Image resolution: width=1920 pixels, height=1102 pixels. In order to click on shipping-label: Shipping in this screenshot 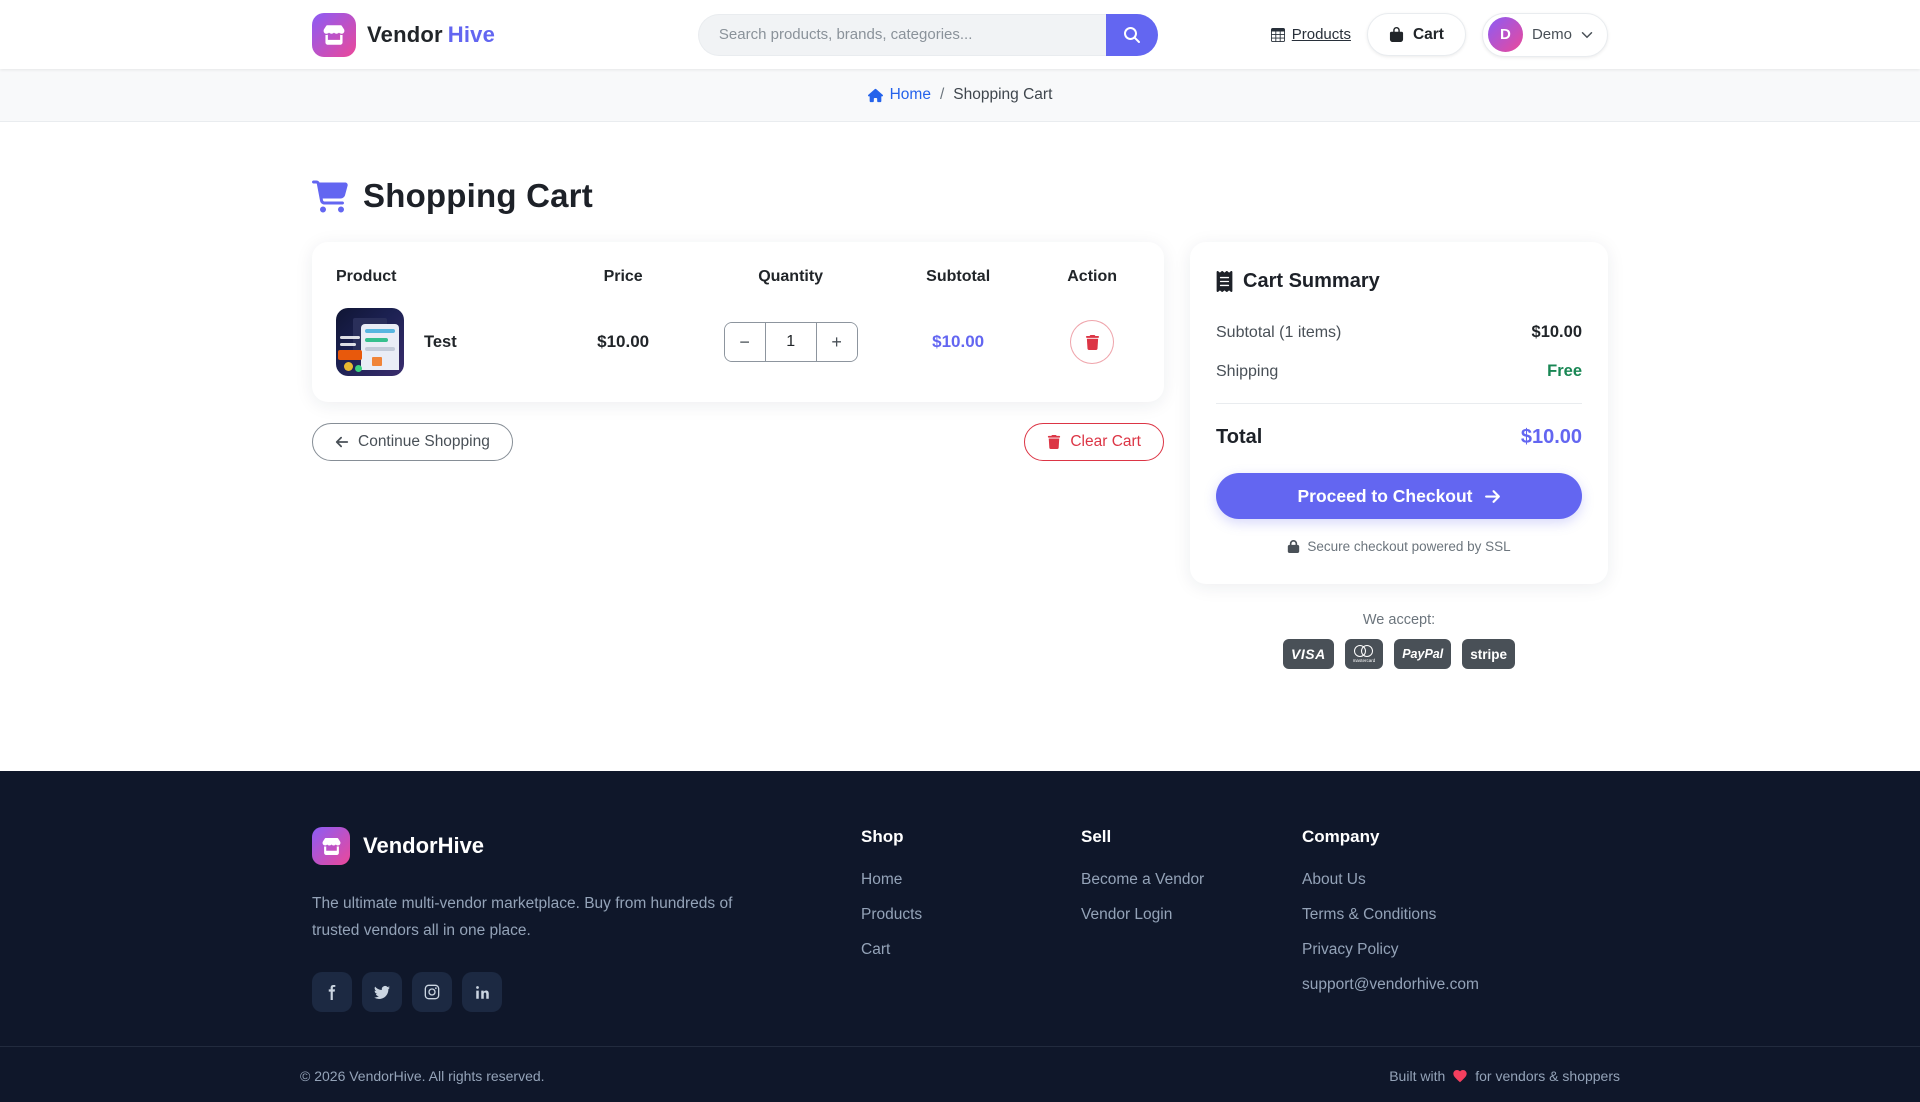, I will do `click(1247, 371)`.